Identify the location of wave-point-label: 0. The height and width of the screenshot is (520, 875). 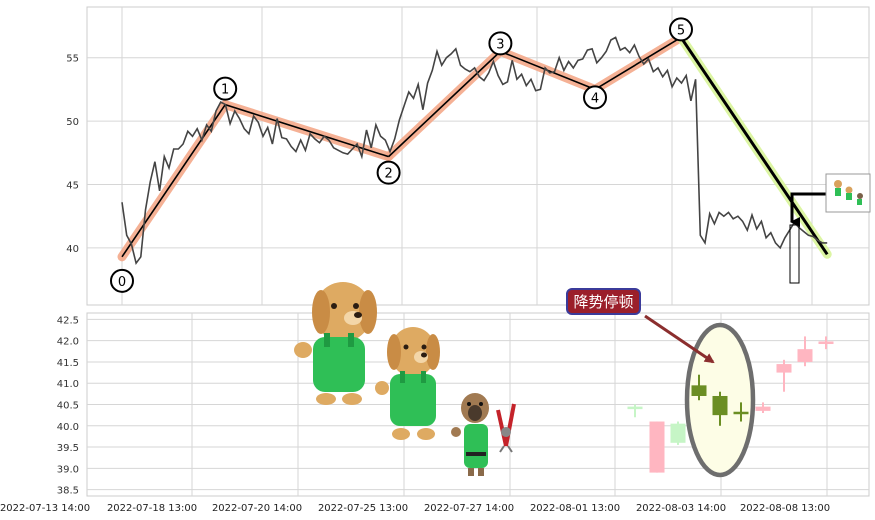
(122, 282).